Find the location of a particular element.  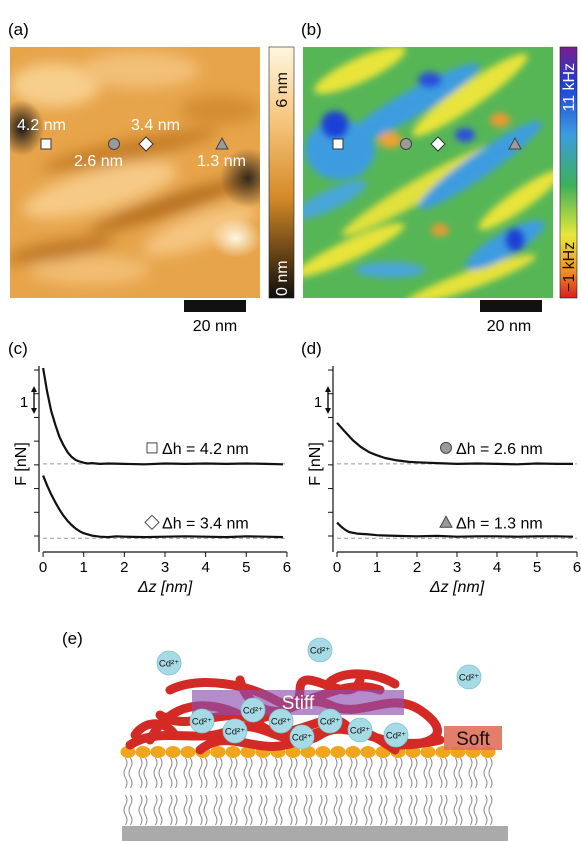

marker-label-triangle: 1.3 nm is located at coordinates (221, 161).